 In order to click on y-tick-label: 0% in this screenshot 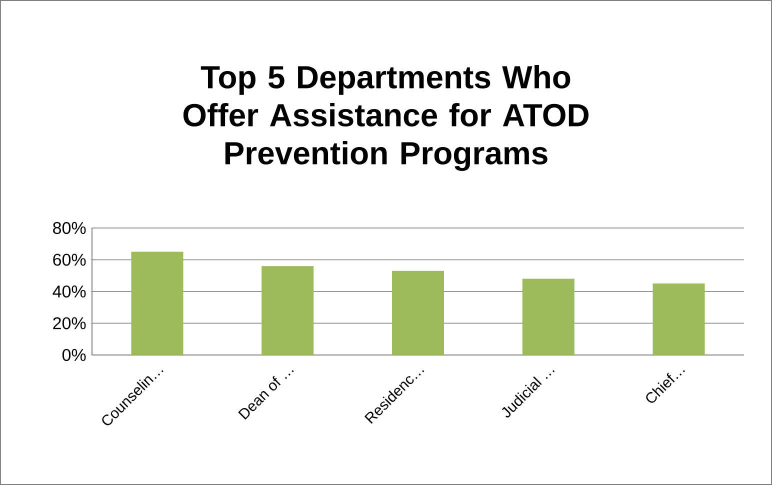, I will do `click(74, 355)`.